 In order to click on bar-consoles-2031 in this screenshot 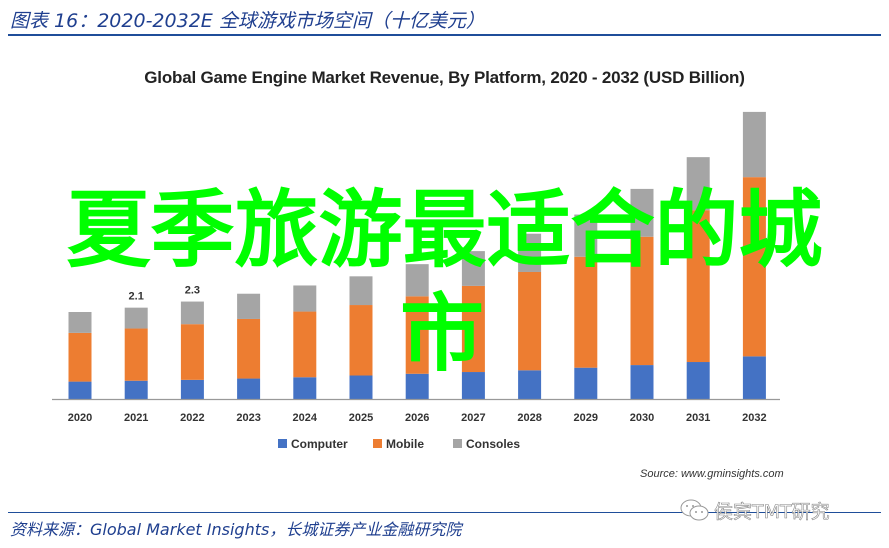, I will do `click(698, 184)`.